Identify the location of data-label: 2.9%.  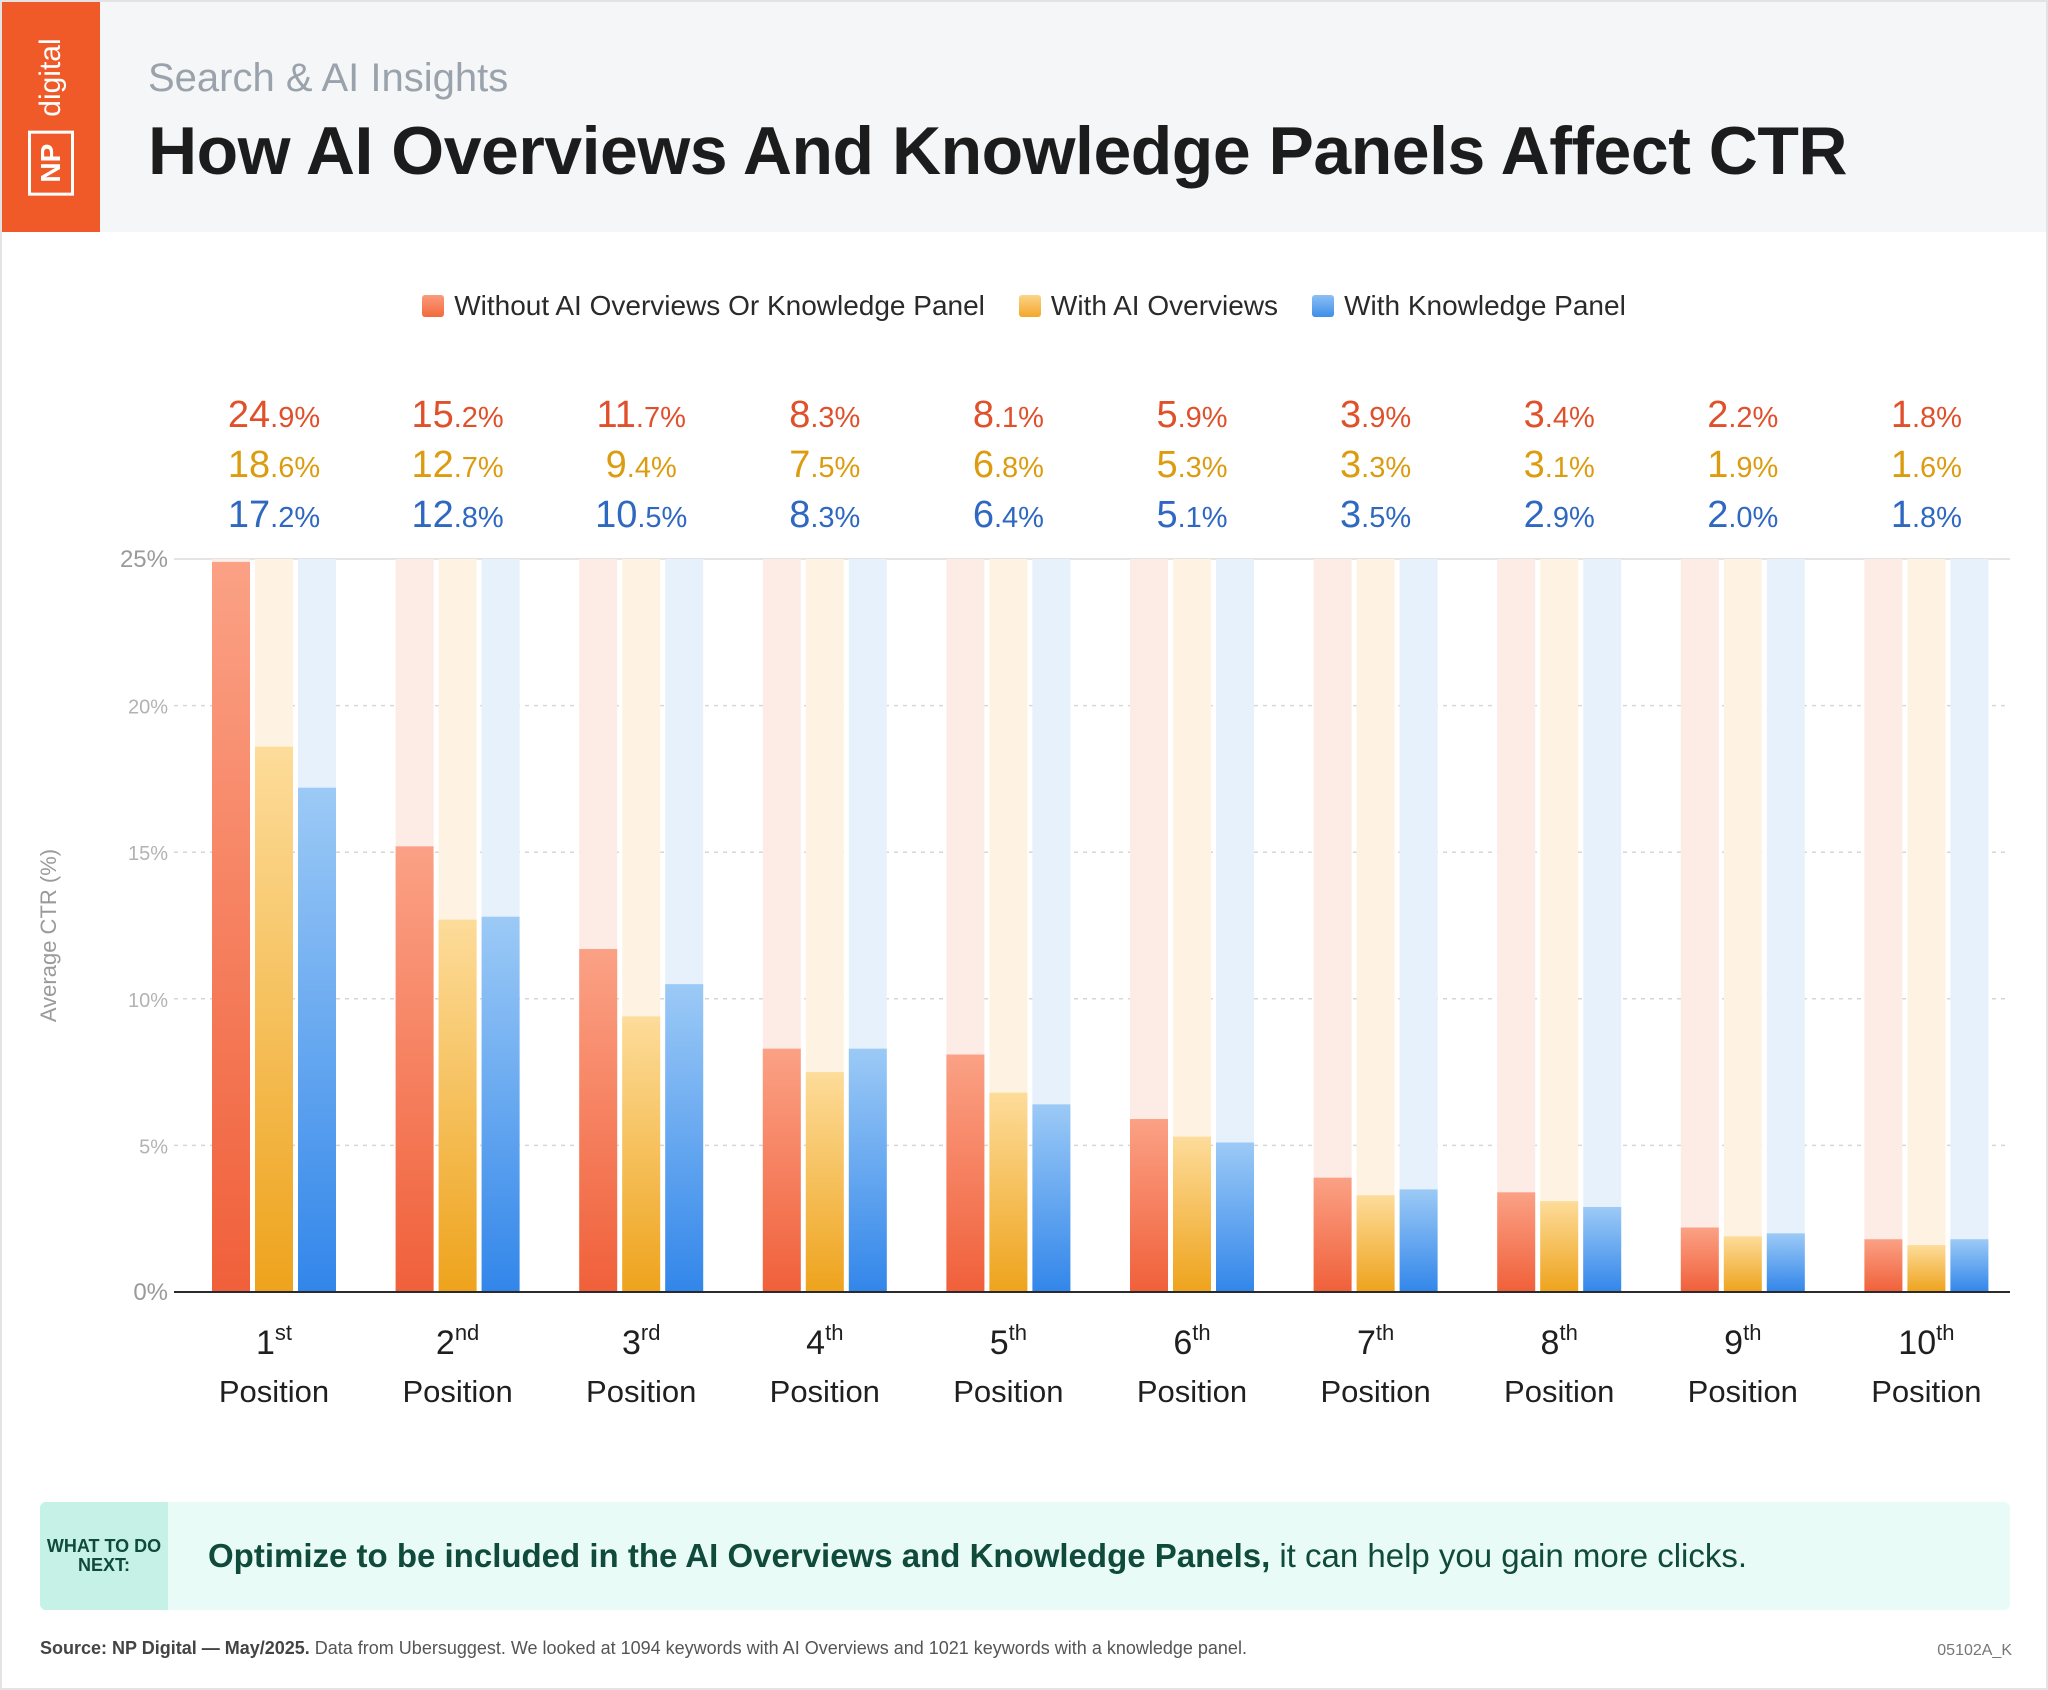
(1559, 515).